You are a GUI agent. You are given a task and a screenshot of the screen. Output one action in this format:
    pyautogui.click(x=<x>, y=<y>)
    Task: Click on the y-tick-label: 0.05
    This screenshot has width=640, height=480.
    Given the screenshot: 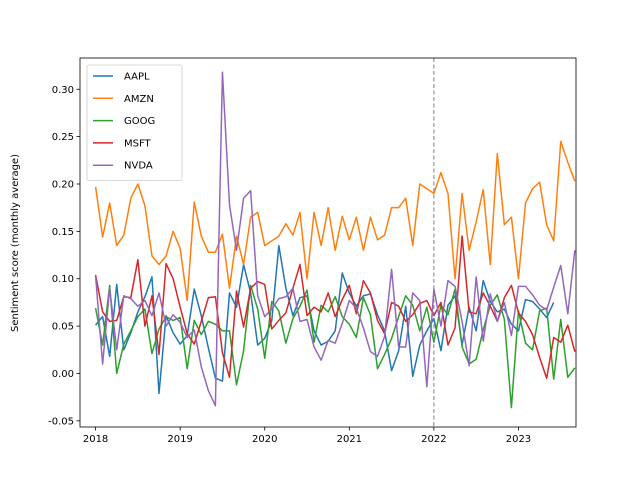 What is the action you would take?
    pyautogui.click(x=63, y=327)
    